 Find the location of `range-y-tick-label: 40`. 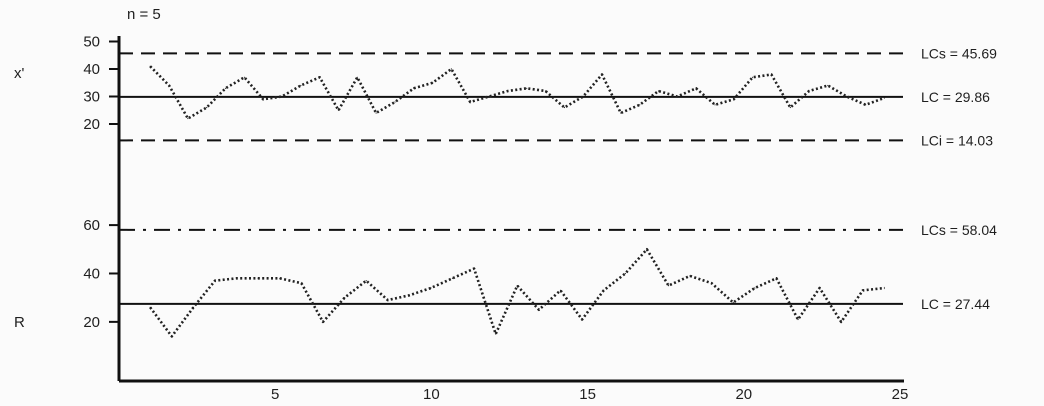

range-y-tick-label: 40 is located at coordinates (91, 273).